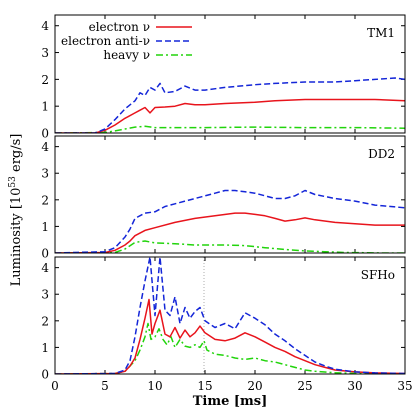  I want to click on y-axis-label-unit: erg/s], so click(16, 155).